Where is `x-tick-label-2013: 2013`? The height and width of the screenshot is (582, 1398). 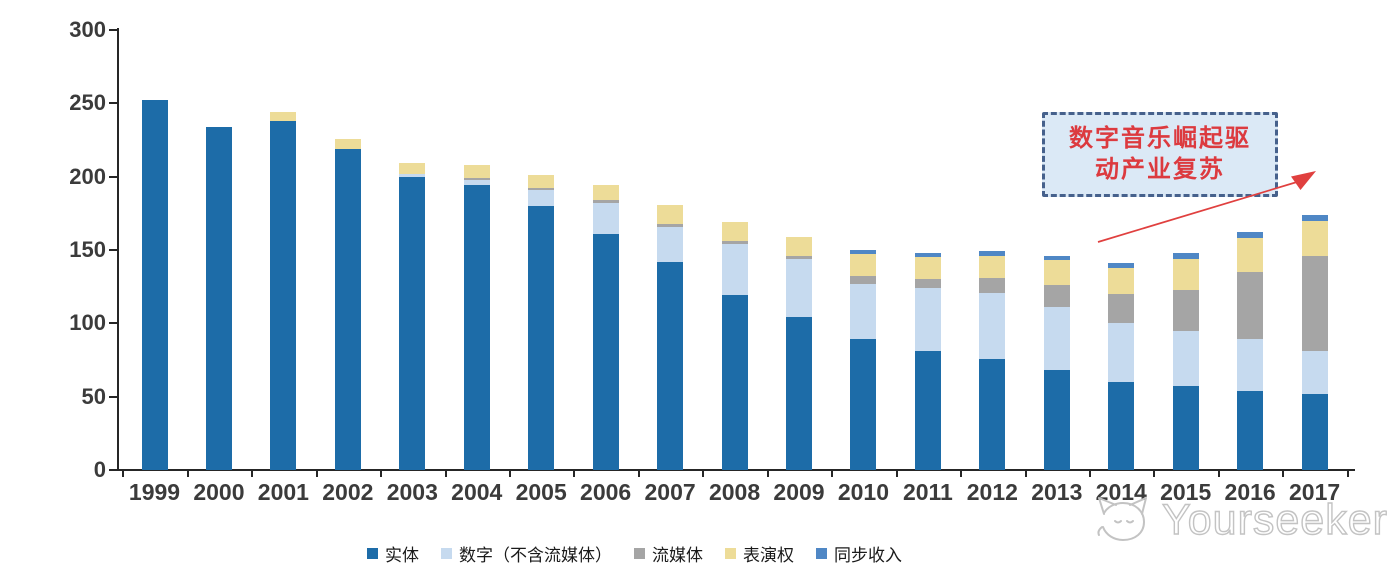
x-tick-label-2013: 2013 is located at coordinates (1057, 492).